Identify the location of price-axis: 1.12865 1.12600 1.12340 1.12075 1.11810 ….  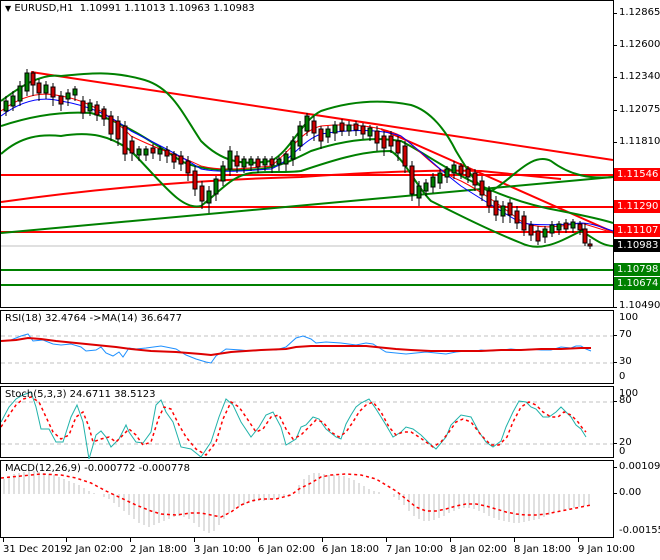
(637, 155).